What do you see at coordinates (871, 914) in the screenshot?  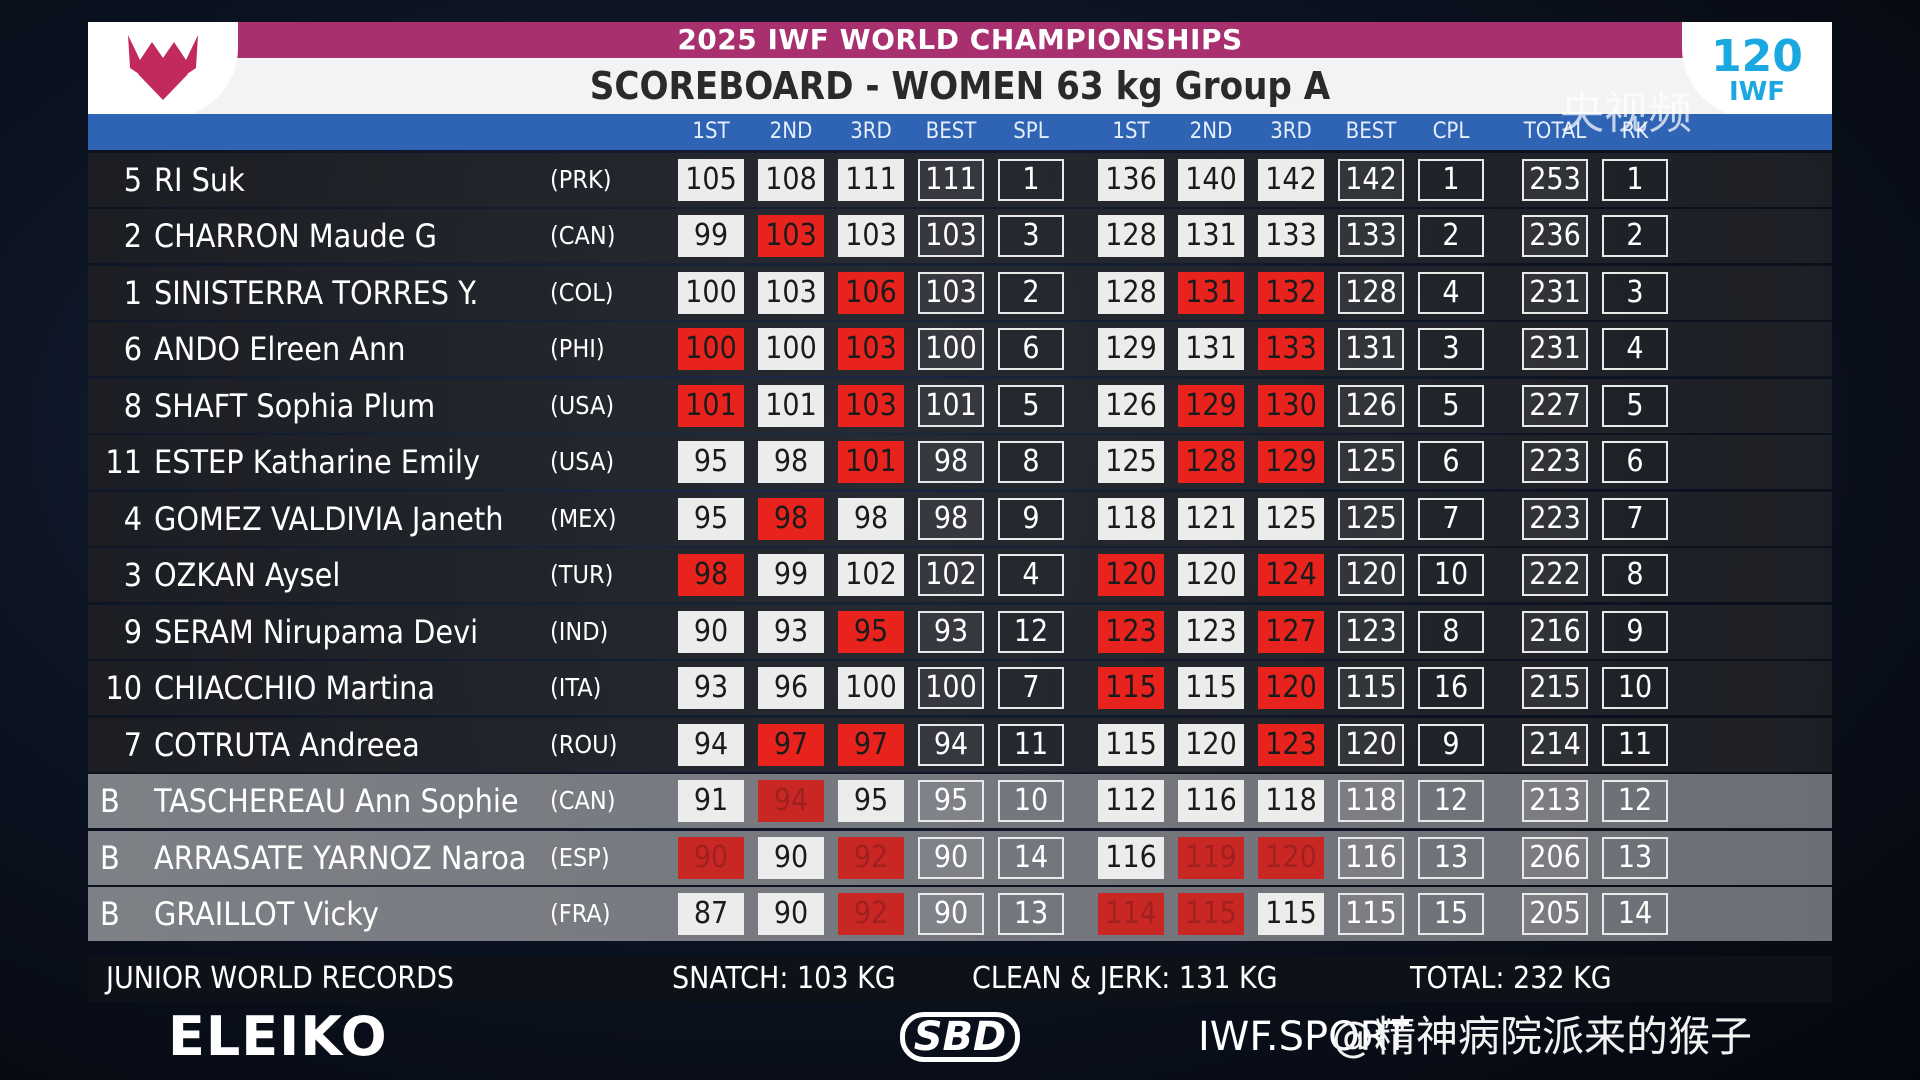 I see `snatch-attempt-3: 92` at bounding box center [871, 914].